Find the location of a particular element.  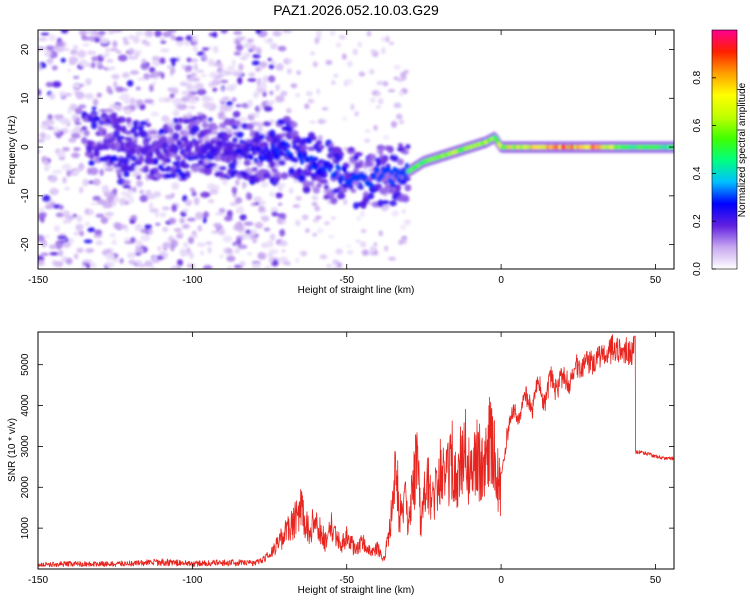

spectrogram-ylabel: Frequency (Hz) is located at coordinates (12, 150).